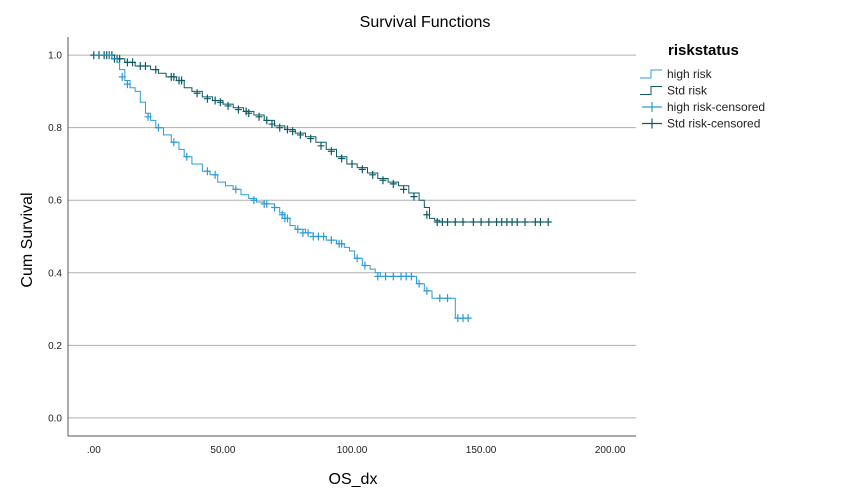  I want to click on chart-title: Survival Functions, so click(425, 22).